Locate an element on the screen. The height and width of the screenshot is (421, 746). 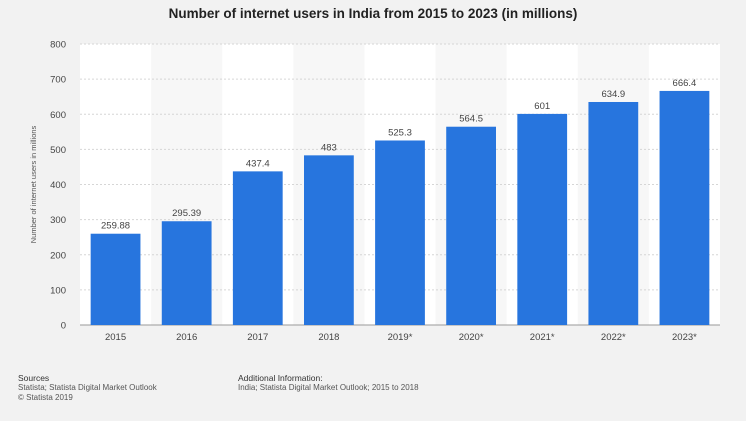
y-tick-label: 800 is located at coordinates (58, 45).